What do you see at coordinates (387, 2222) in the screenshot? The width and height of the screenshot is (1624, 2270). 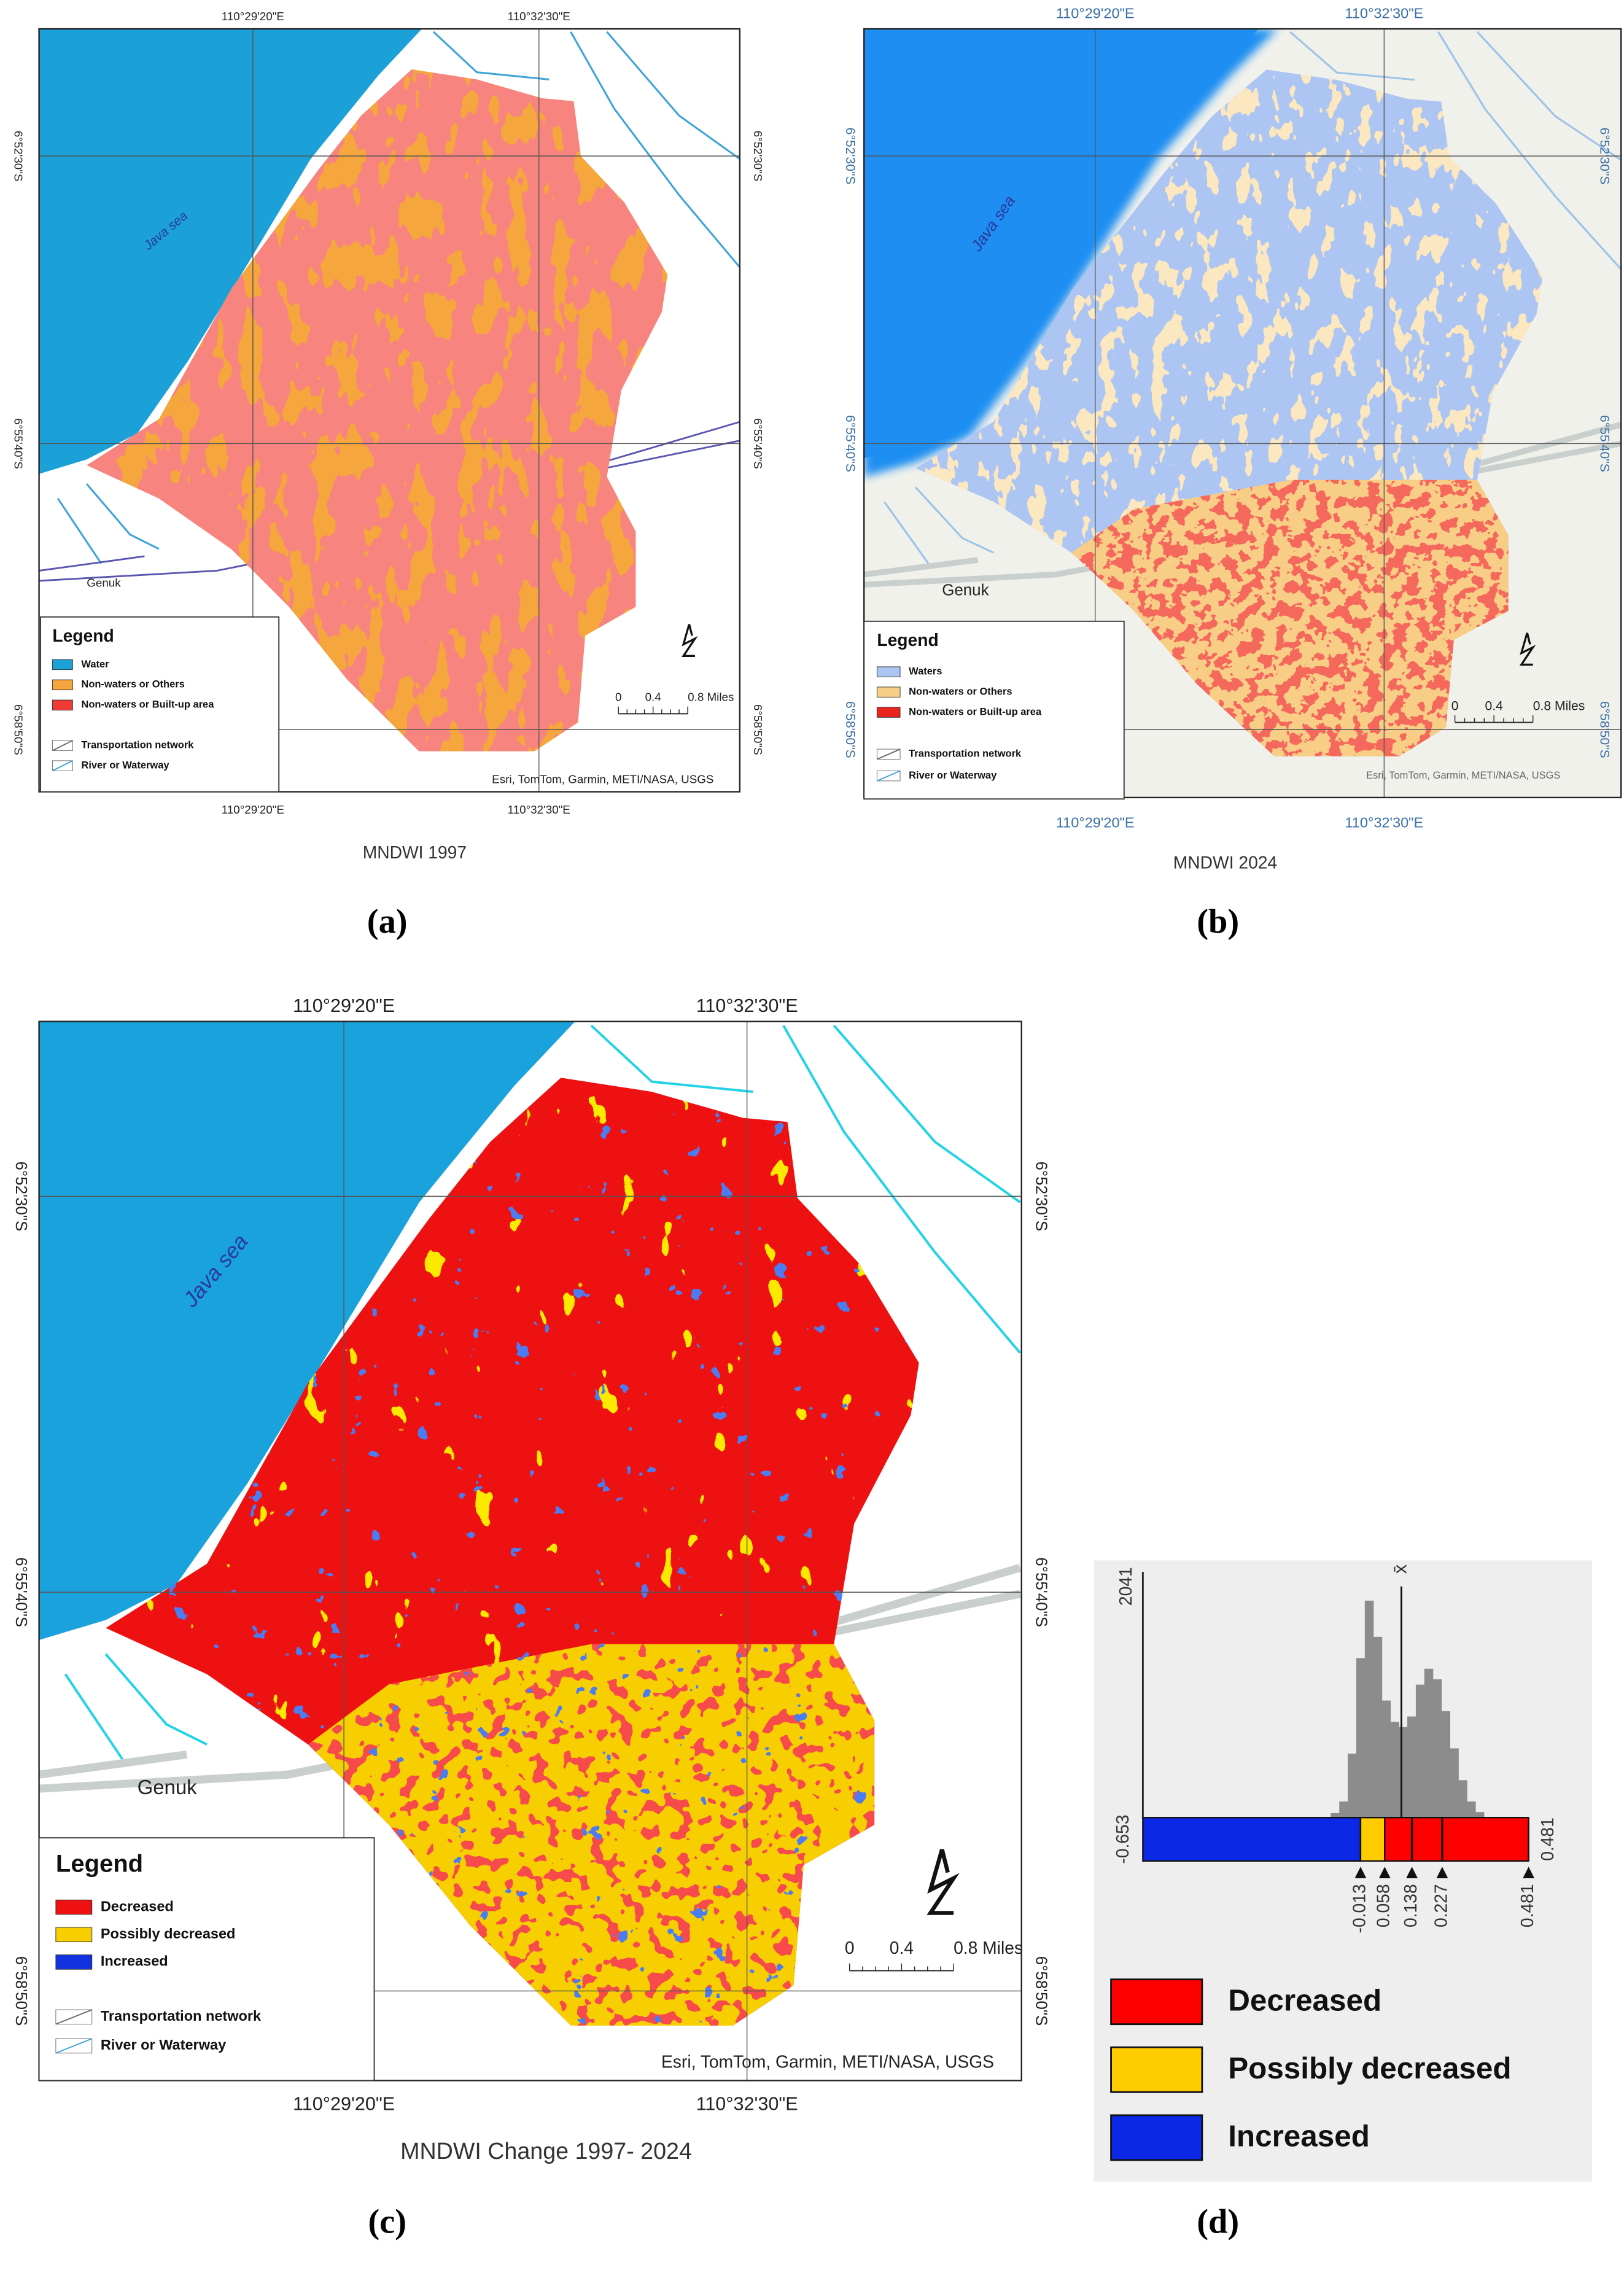 I see `panel-label: (c)` at bounding box center [387, 2222].